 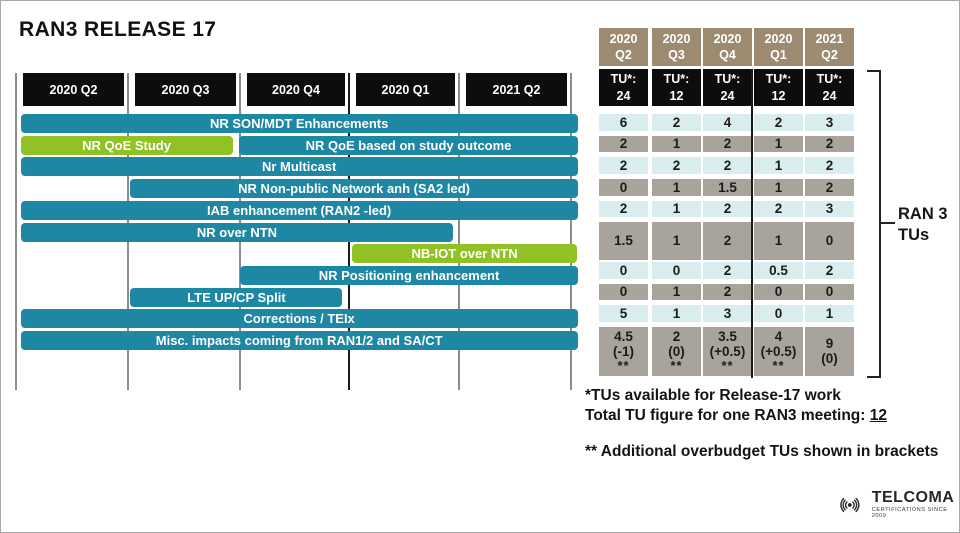 I want to click on table-cell-line: 2, so click(x=676, y=336).